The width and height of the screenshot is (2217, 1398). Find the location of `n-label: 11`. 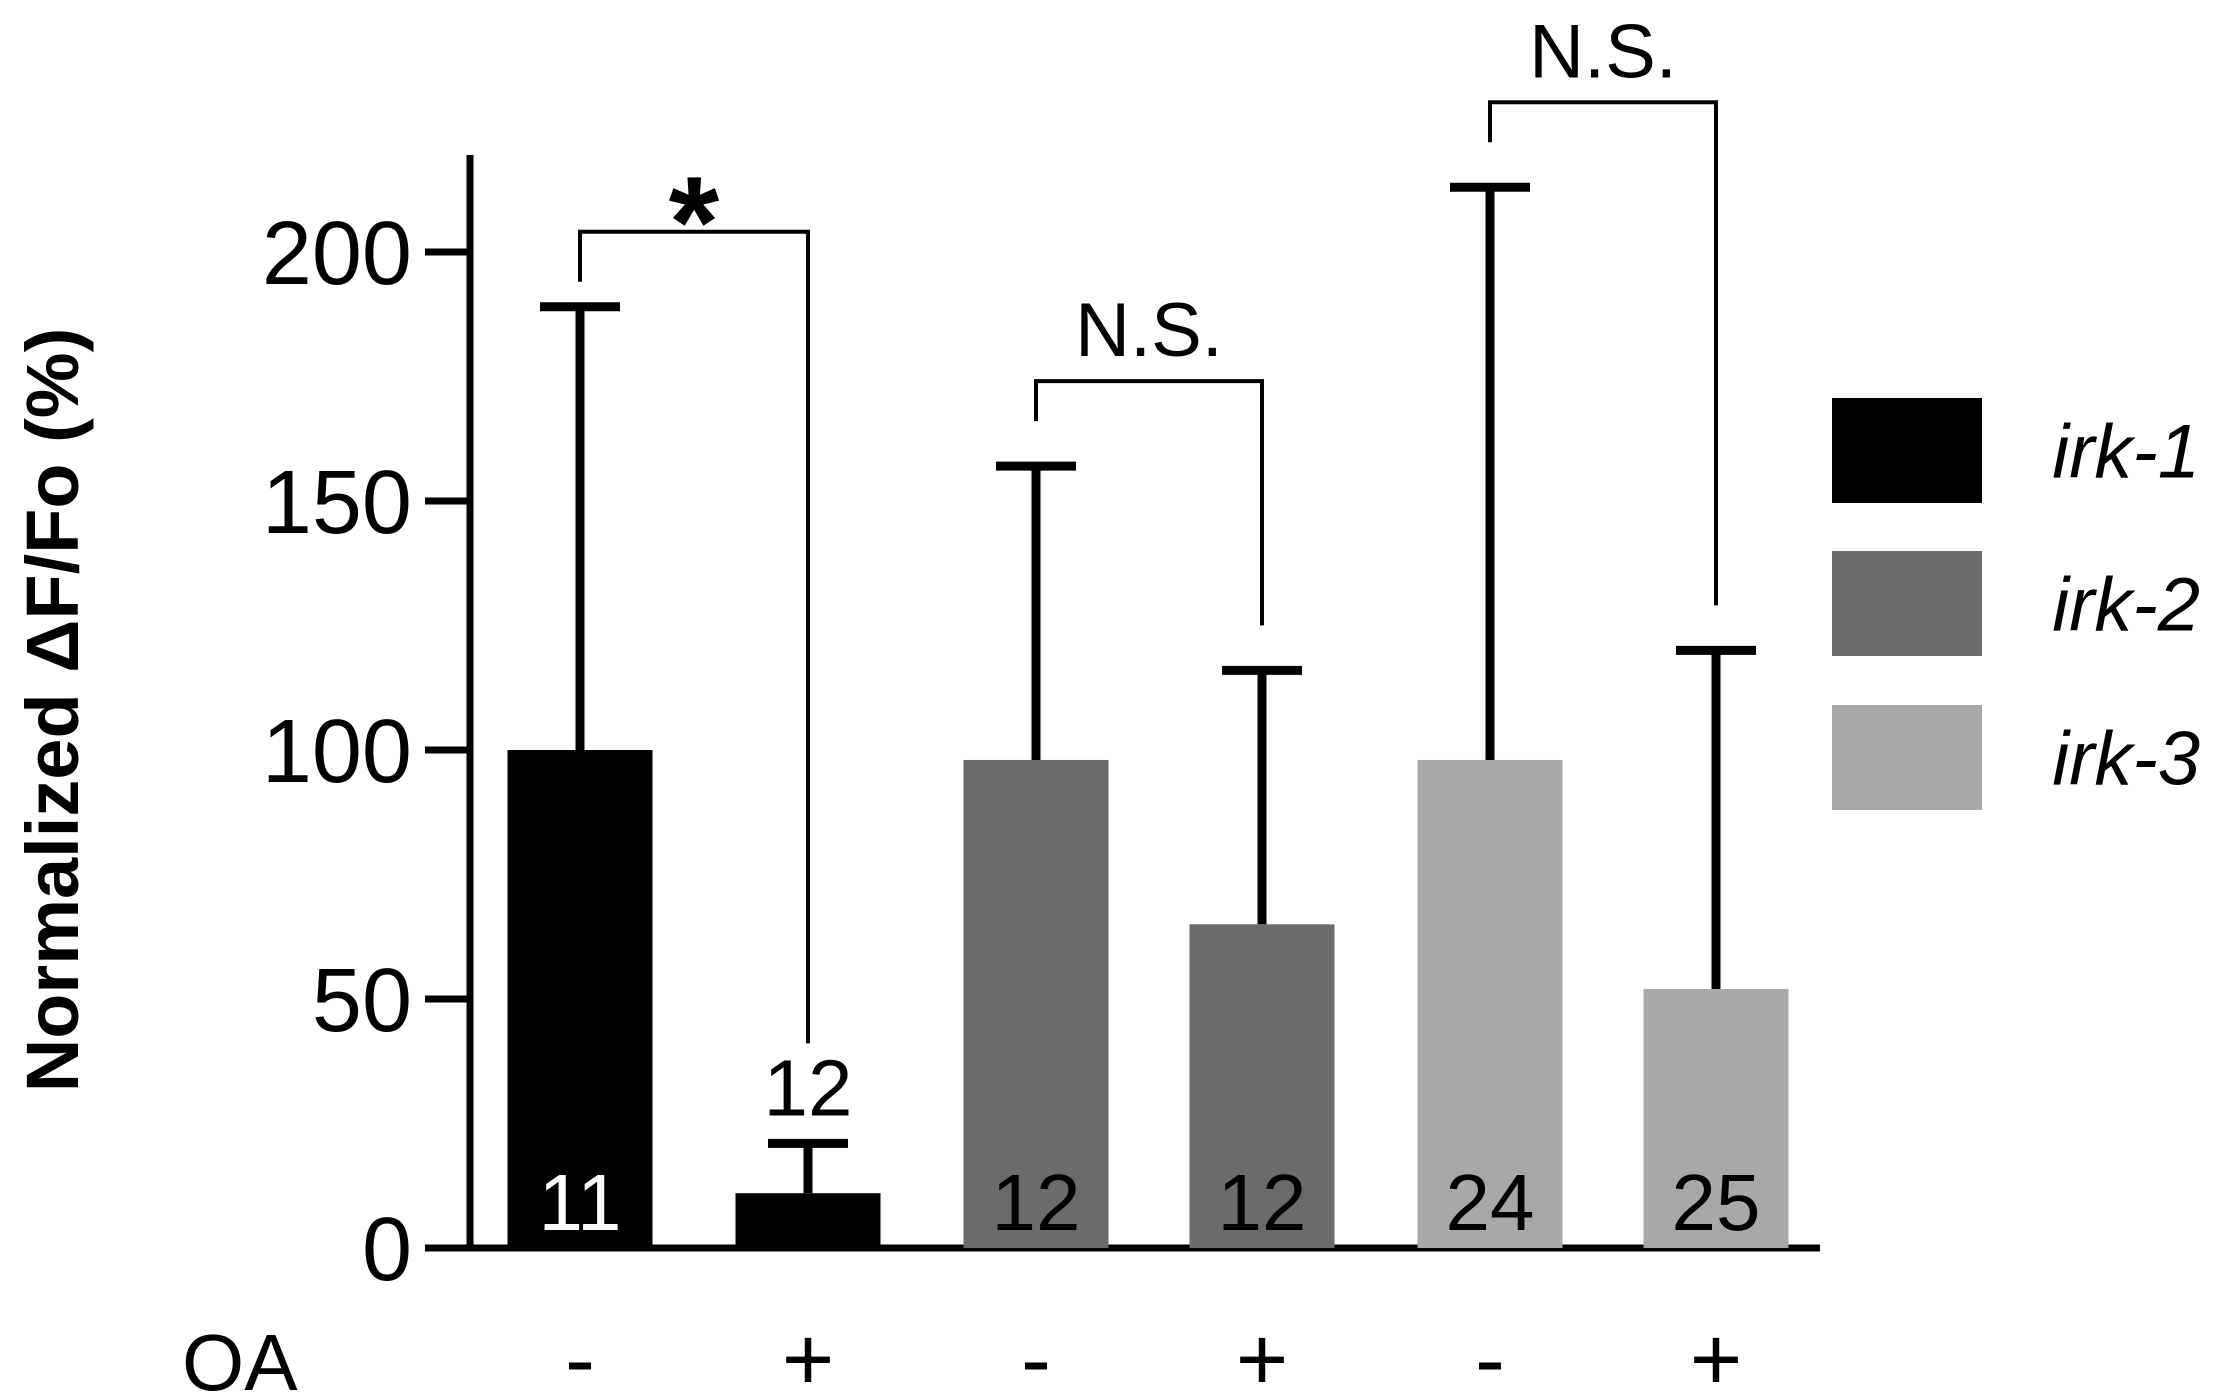

n-label: 11 is located at coordinates (579, 1202).